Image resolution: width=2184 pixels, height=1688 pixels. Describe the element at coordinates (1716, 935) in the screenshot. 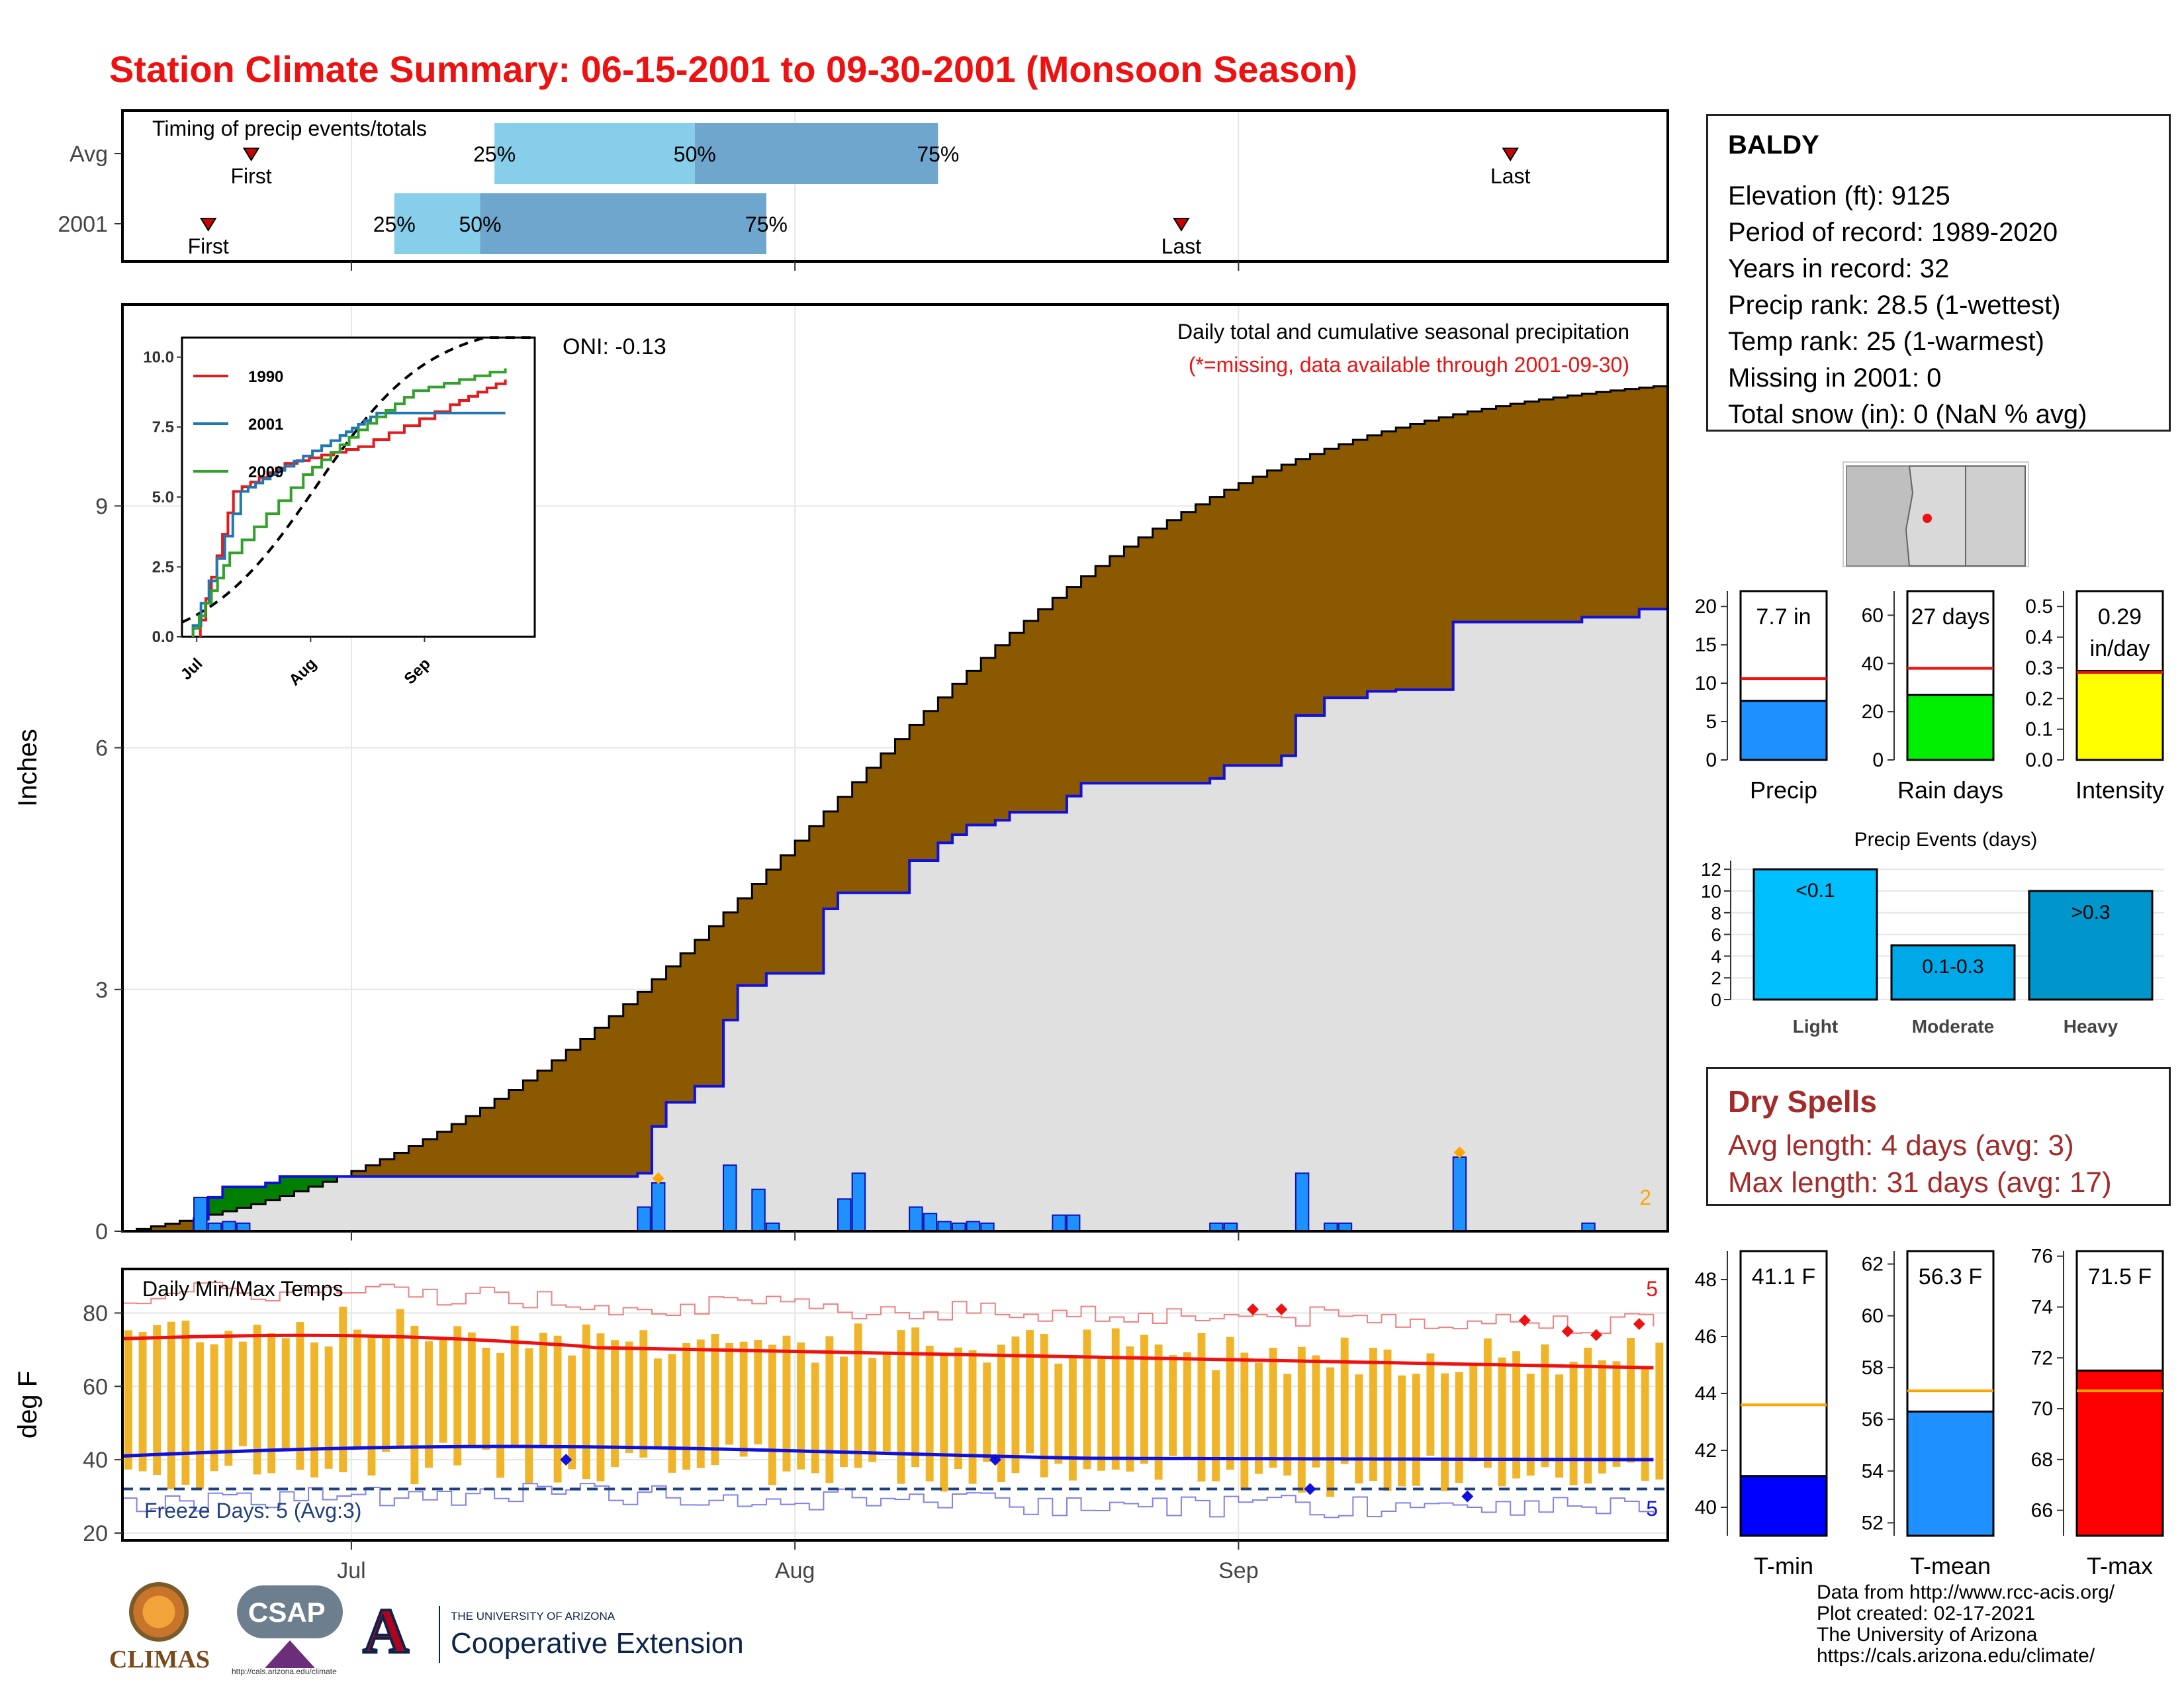

I see `events-ytick-label: 6` at that location.